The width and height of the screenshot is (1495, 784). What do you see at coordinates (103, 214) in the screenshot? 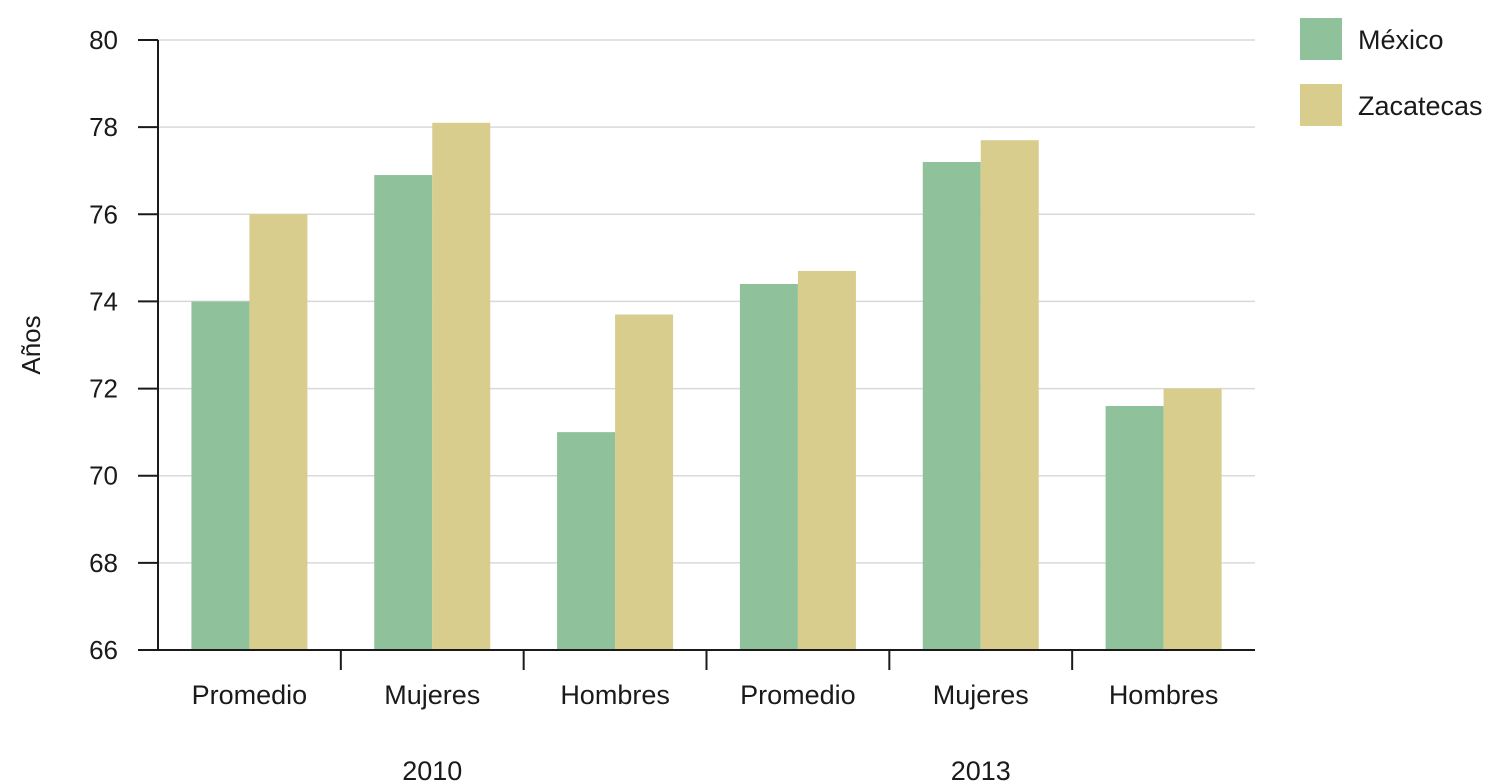
I see `y-tick-label: 76` at bounding box center [103, 214].